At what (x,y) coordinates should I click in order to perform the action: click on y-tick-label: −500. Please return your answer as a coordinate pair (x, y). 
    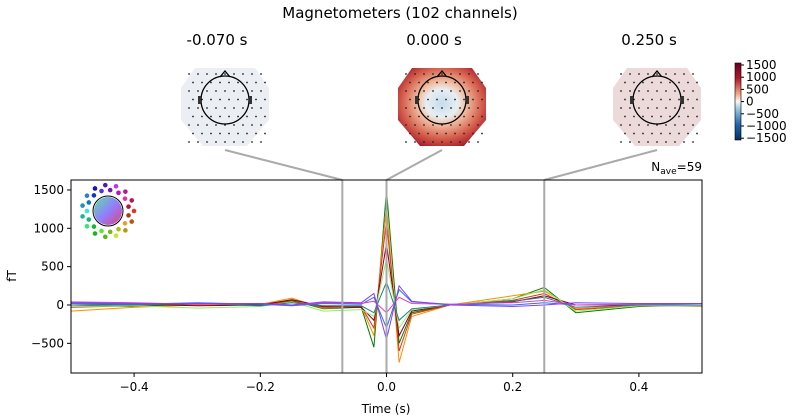
    Looking at the image, I should click on (47, 343).